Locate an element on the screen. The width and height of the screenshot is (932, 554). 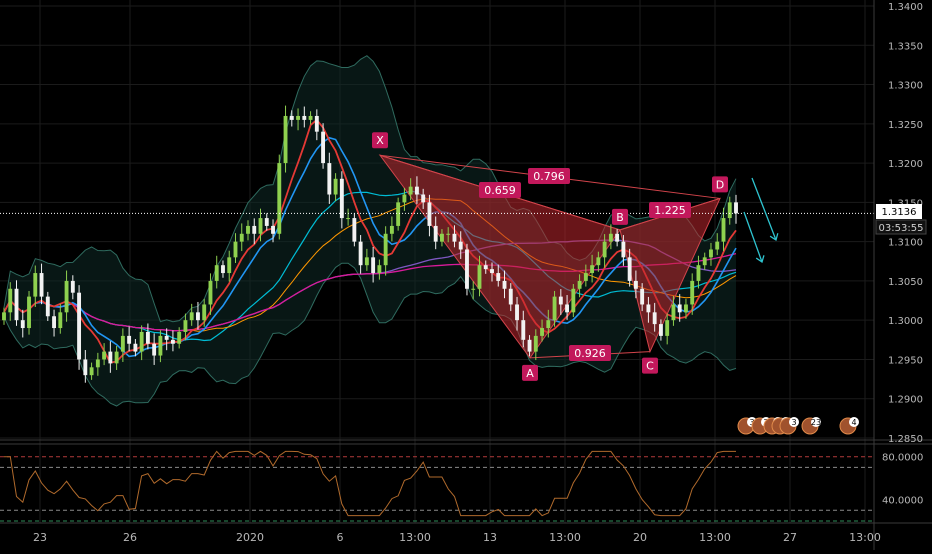
price-tick-label: 1.3000 is located at coordinates (905, 321).